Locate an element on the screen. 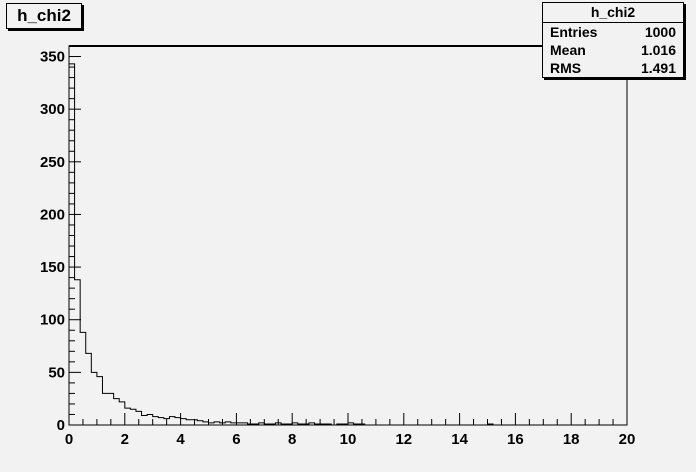 The height and width of the screenshot is (472, 696). stats-box: h_chi2 Entries 1000 Mean 1.016 RMS 1.491 is located at coordinates (613, 40).